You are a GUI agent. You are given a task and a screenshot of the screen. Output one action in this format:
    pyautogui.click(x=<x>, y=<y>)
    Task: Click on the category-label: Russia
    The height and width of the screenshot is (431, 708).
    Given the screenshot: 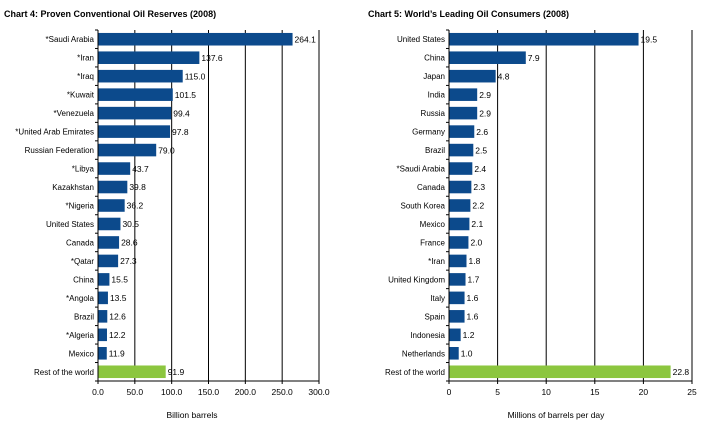 What is the action you would take?
    pyautogui.click(x=433, y=113)
    